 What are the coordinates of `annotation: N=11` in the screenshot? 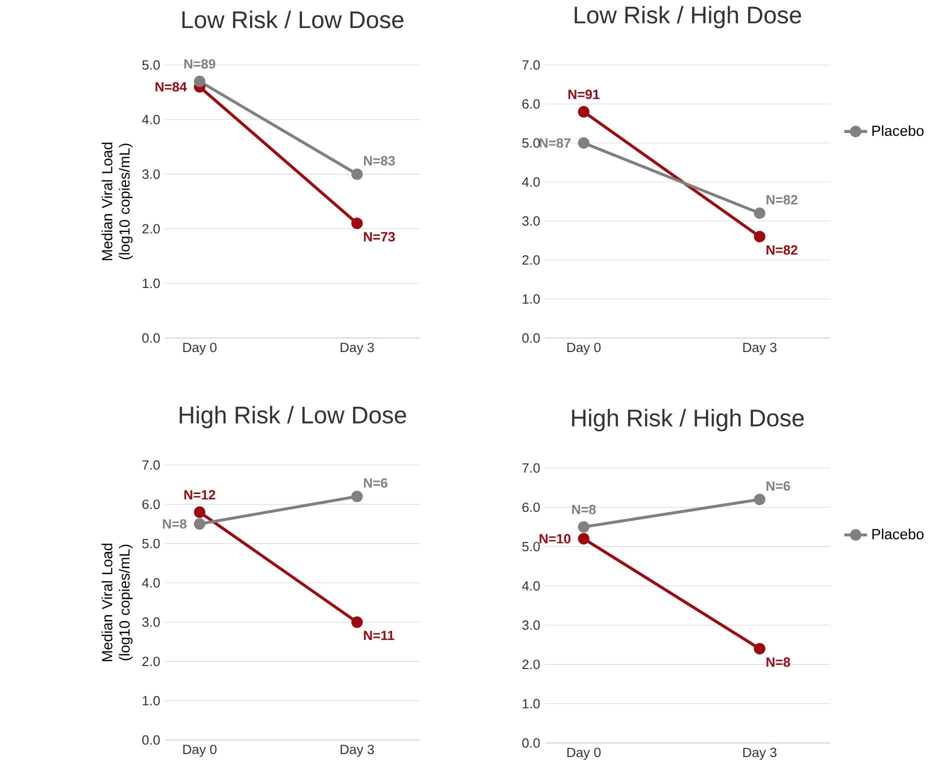 It's located at (379, 635).